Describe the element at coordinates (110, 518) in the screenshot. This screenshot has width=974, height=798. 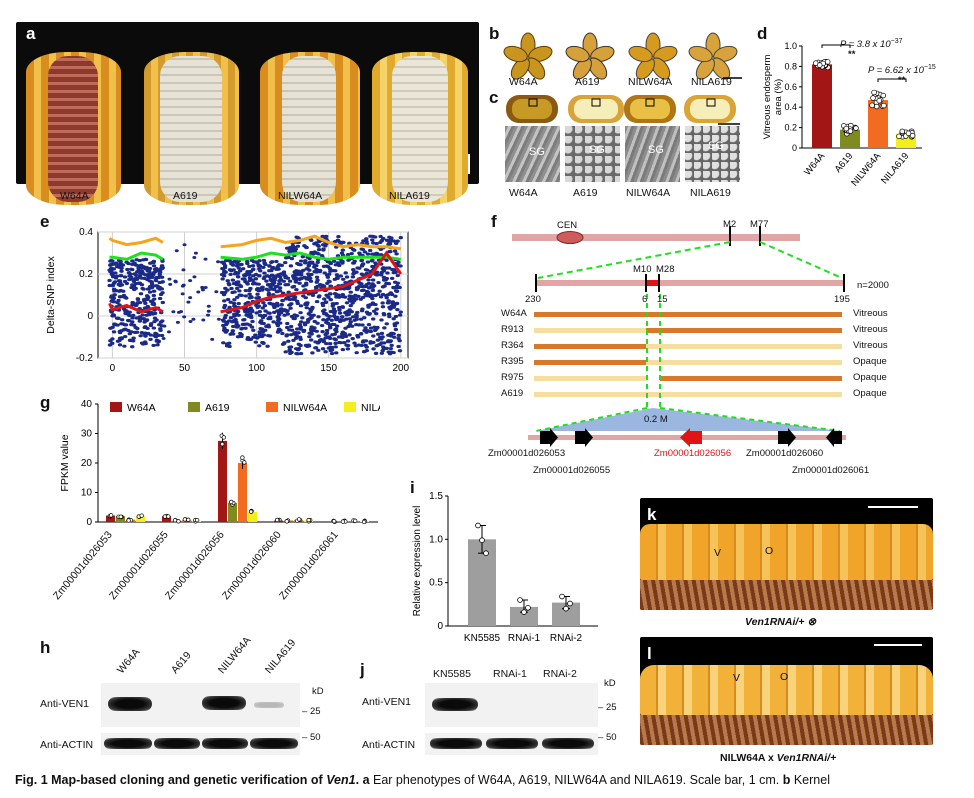
I see `g-bar` at that location.